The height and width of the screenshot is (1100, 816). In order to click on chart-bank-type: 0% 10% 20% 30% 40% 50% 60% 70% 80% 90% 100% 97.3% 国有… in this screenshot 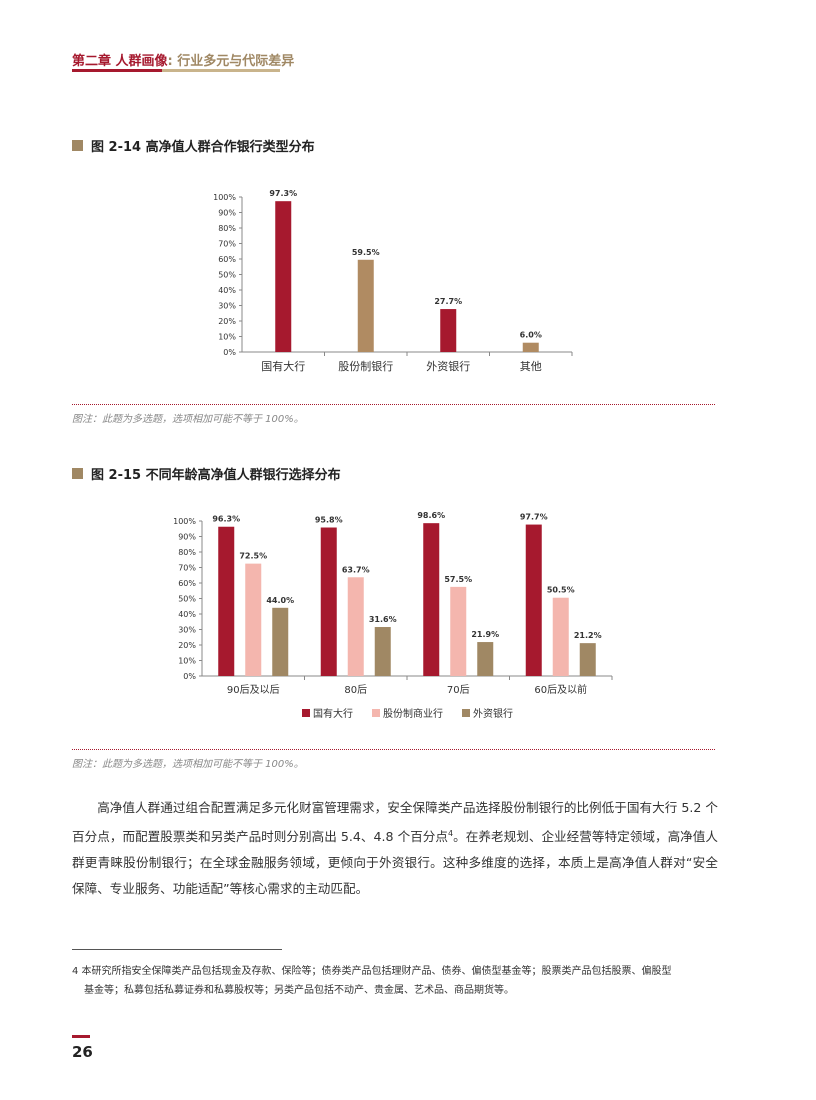, I will do `click(393, 281)`.